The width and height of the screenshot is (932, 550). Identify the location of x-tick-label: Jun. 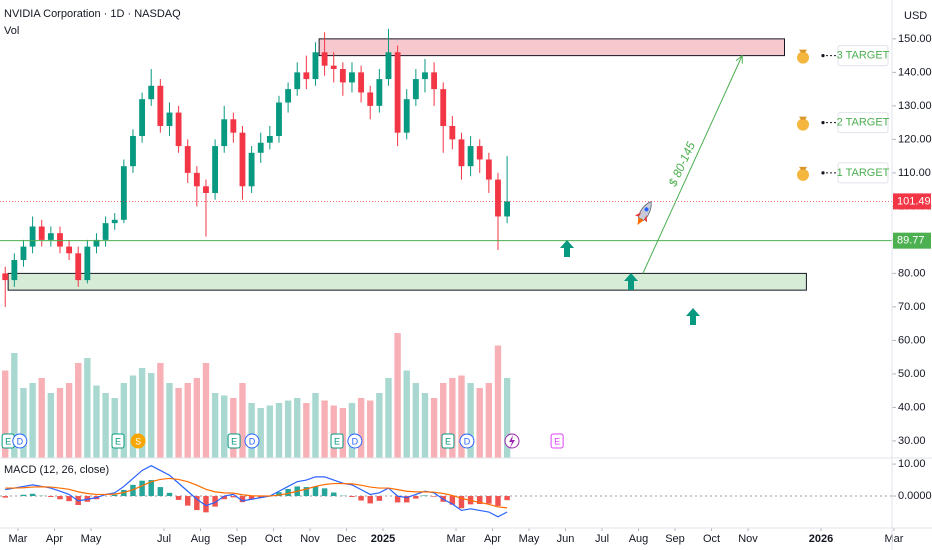
(566, 539).